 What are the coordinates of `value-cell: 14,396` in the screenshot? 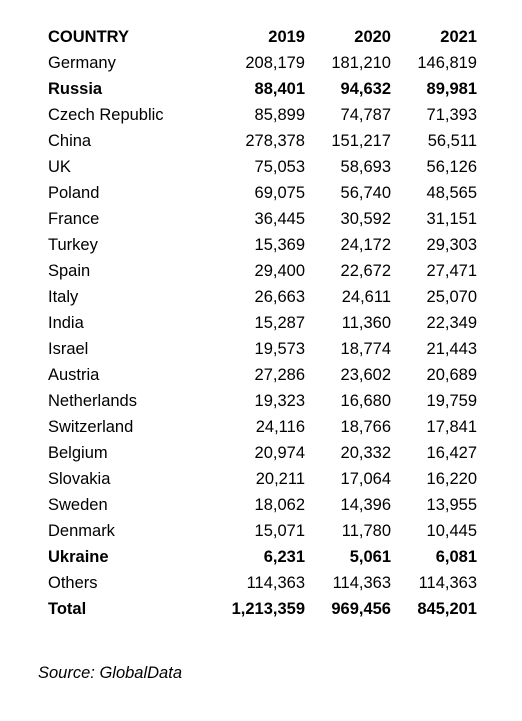 It's located at (365, 505).